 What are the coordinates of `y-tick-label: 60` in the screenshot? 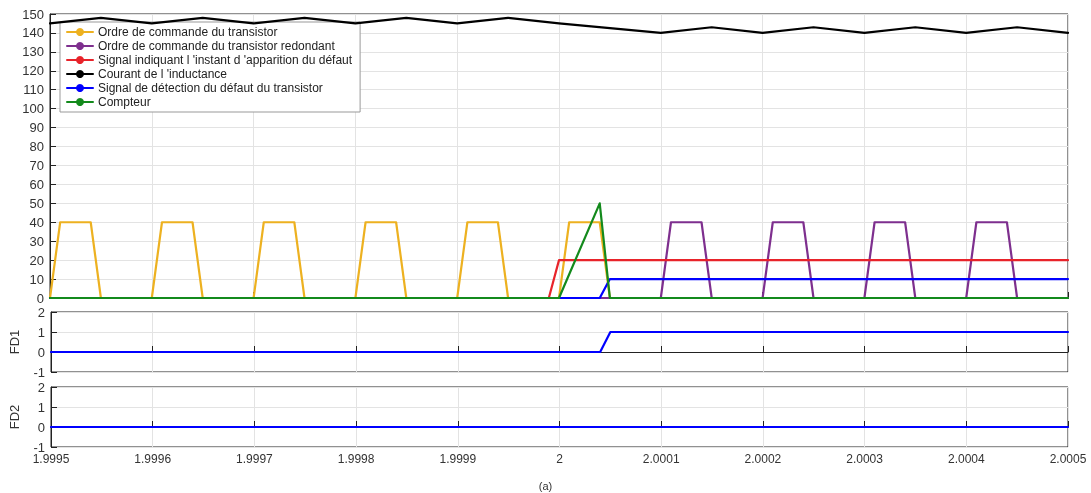 It's located at (36, 184).